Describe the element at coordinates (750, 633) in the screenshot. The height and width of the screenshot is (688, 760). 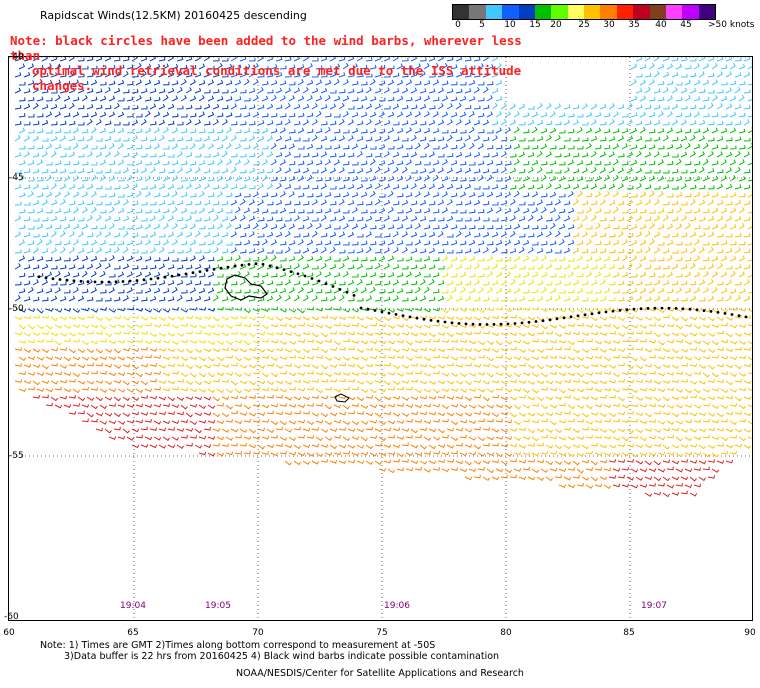
I see `lon-label-90: 90` at that location.